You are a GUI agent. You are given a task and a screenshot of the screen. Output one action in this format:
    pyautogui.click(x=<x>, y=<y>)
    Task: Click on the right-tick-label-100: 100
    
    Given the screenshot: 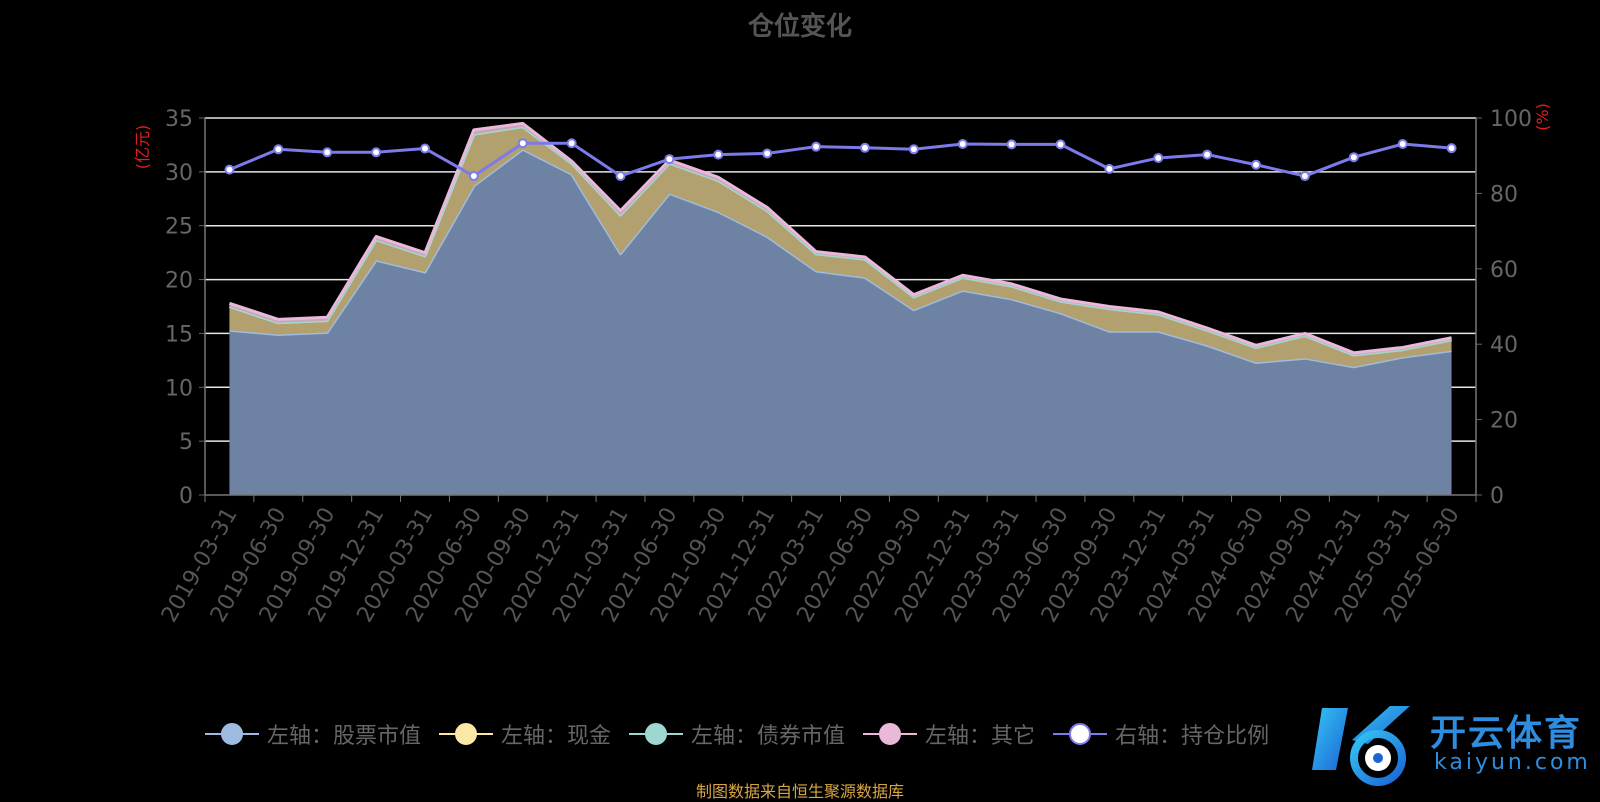 What is the action you would take?
    pyautogui.click(x=1511, y=119)
    